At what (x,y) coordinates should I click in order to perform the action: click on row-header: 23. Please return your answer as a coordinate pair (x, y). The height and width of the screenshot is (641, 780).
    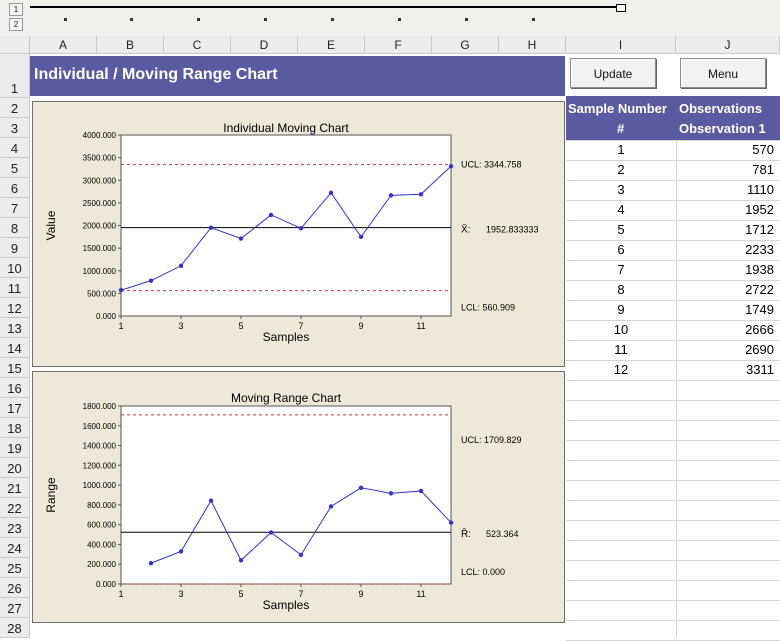
    Looking at the image, I should click on (15, 528).